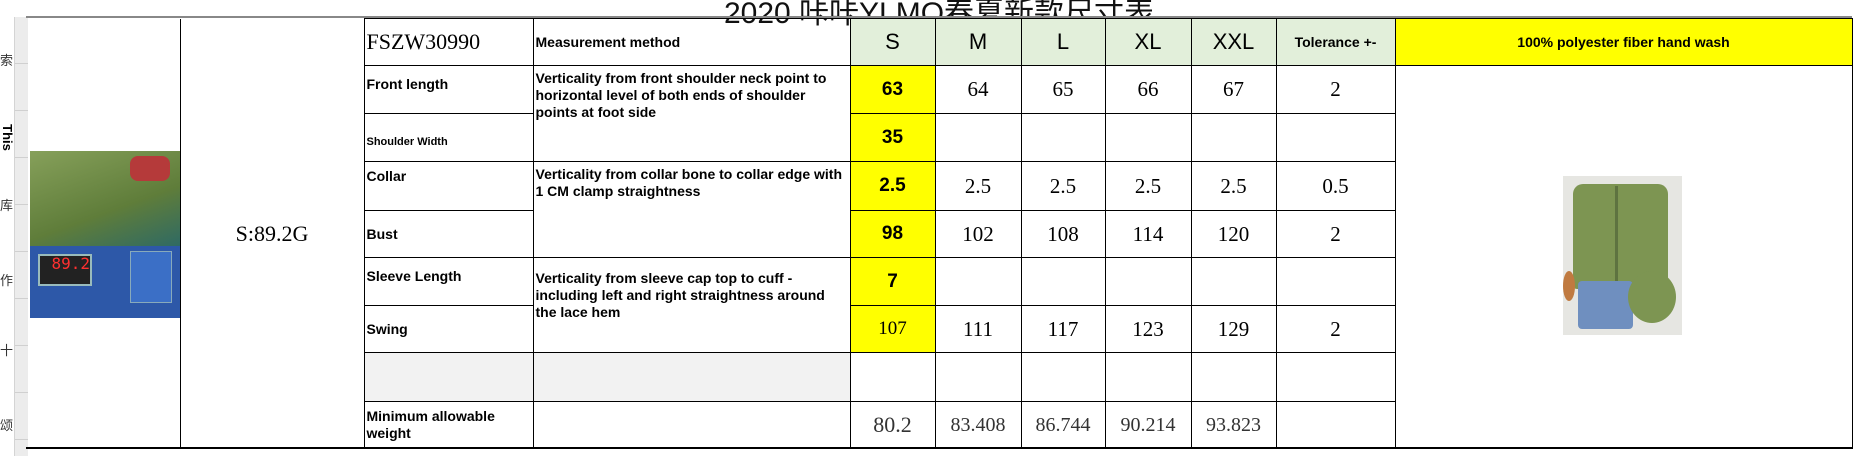  I want to click on value-m: 64, so click(978, 89).